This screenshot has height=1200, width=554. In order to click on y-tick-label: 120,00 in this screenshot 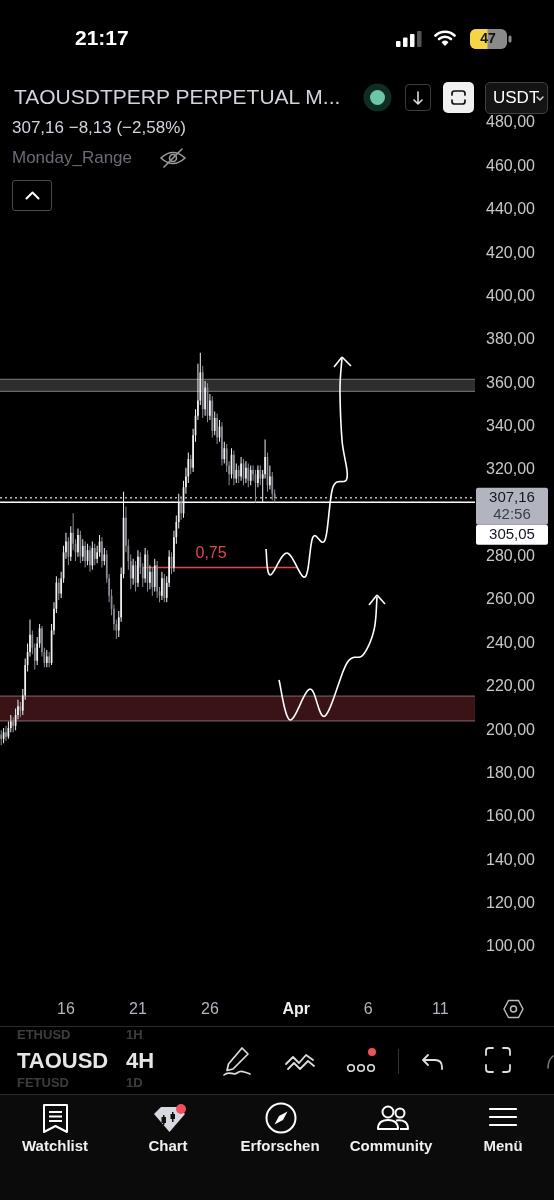, I will do `click(511, 903)`.